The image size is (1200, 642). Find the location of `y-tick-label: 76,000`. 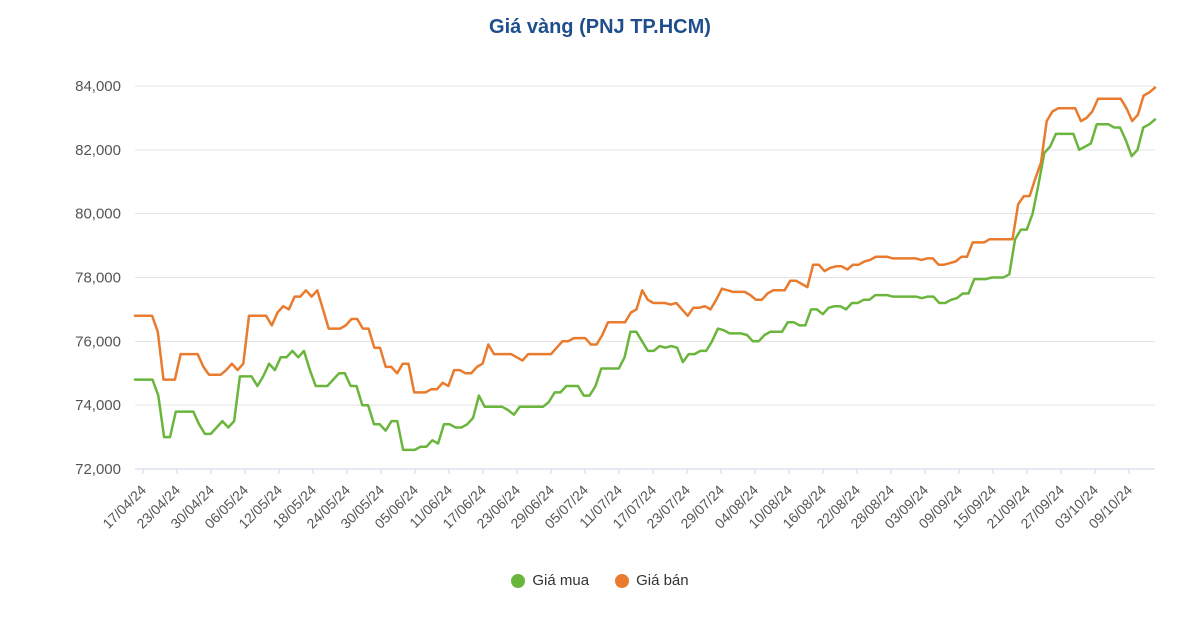

y-tick-label: 76,000 is located at coordinates (98, 341).